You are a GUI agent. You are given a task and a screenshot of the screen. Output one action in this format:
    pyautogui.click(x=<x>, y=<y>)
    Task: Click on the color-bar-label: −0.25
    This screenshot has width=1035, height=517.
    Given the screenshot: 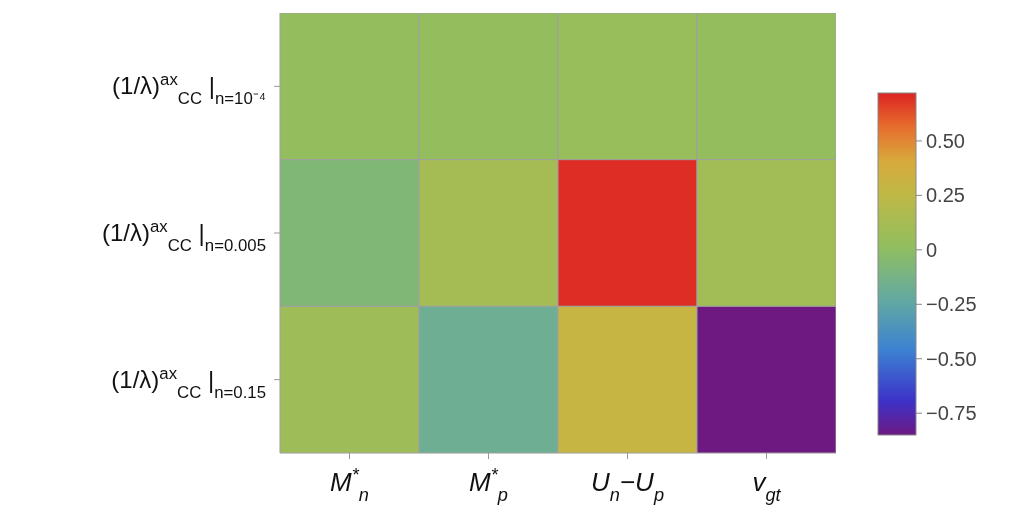 What is the action you would take?
    pyautogui.click(x=951, y=304)
    